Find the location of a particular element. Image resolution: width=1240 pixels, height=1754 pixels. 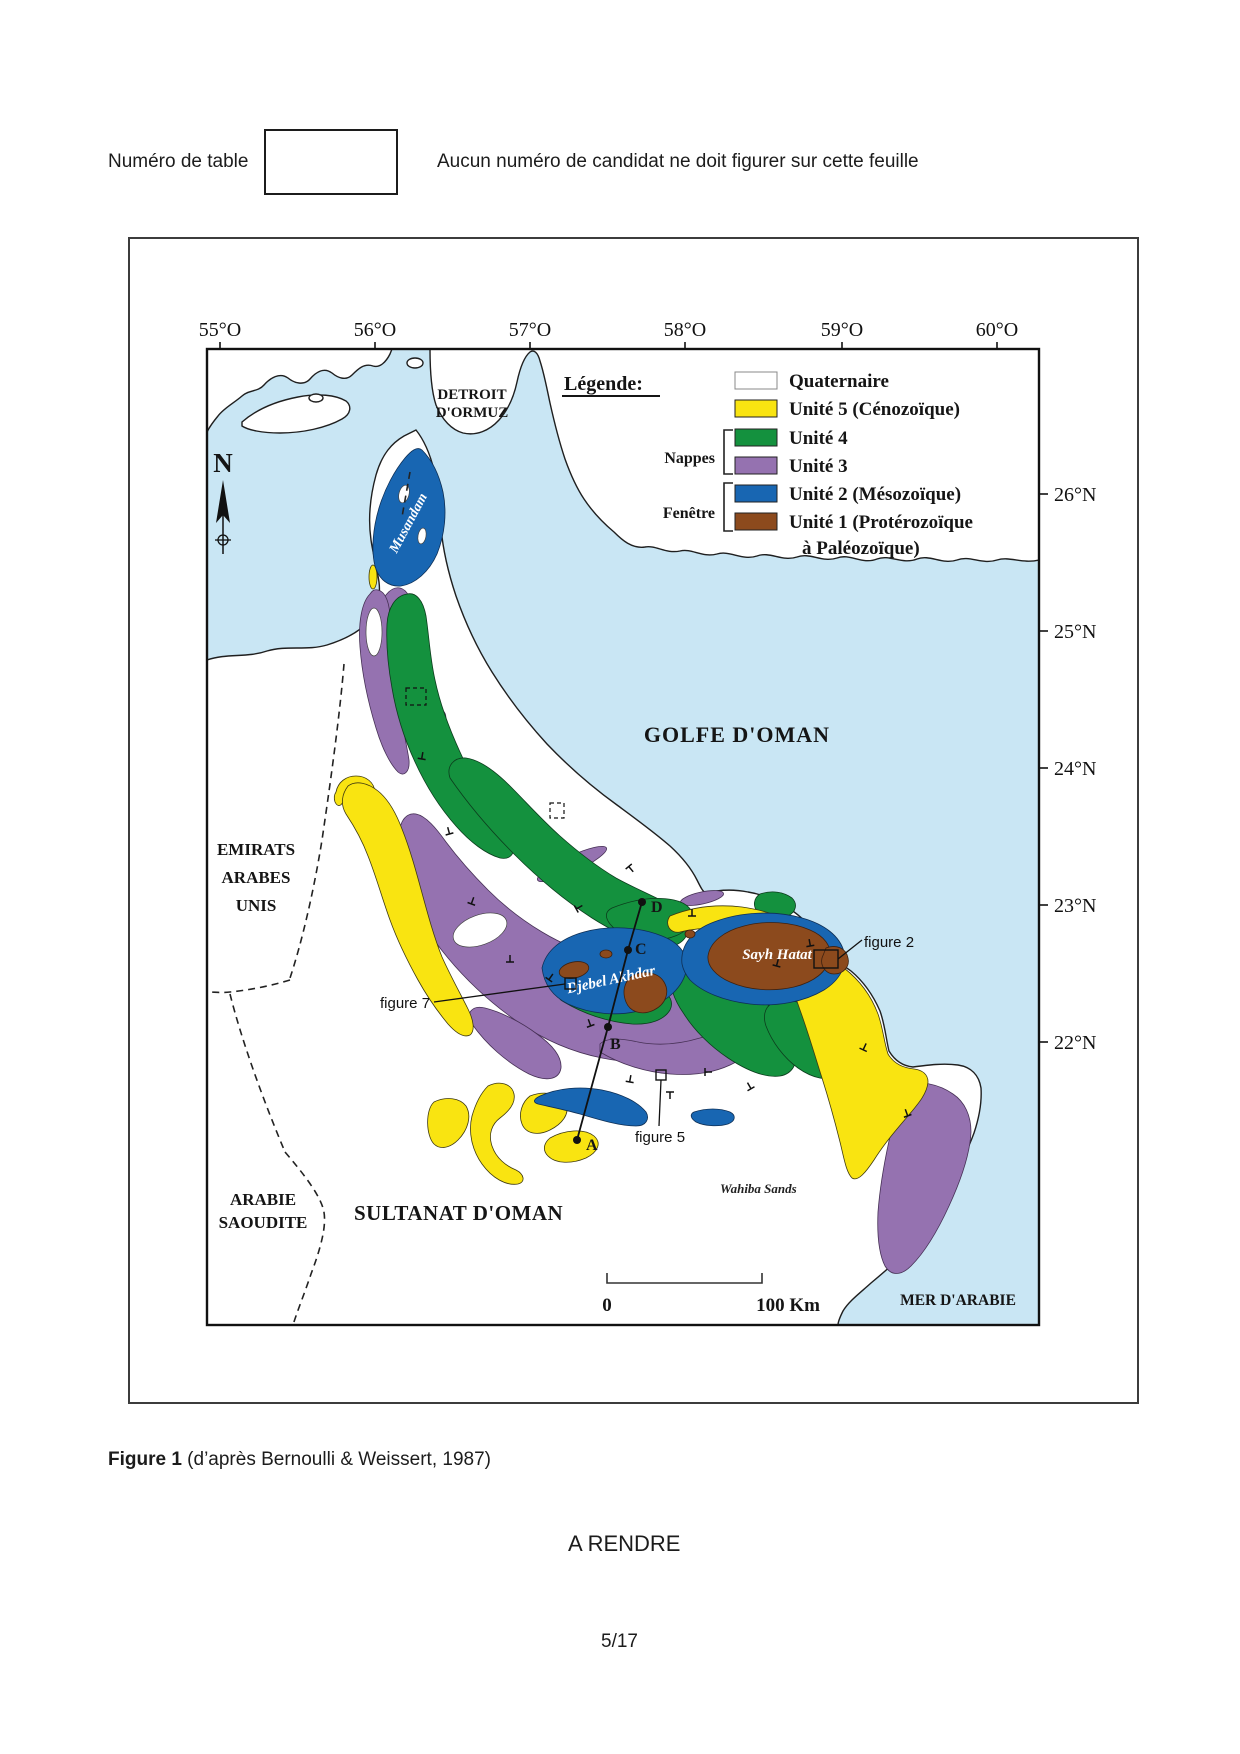

musandam-fault is located at coordinates (406, 494).